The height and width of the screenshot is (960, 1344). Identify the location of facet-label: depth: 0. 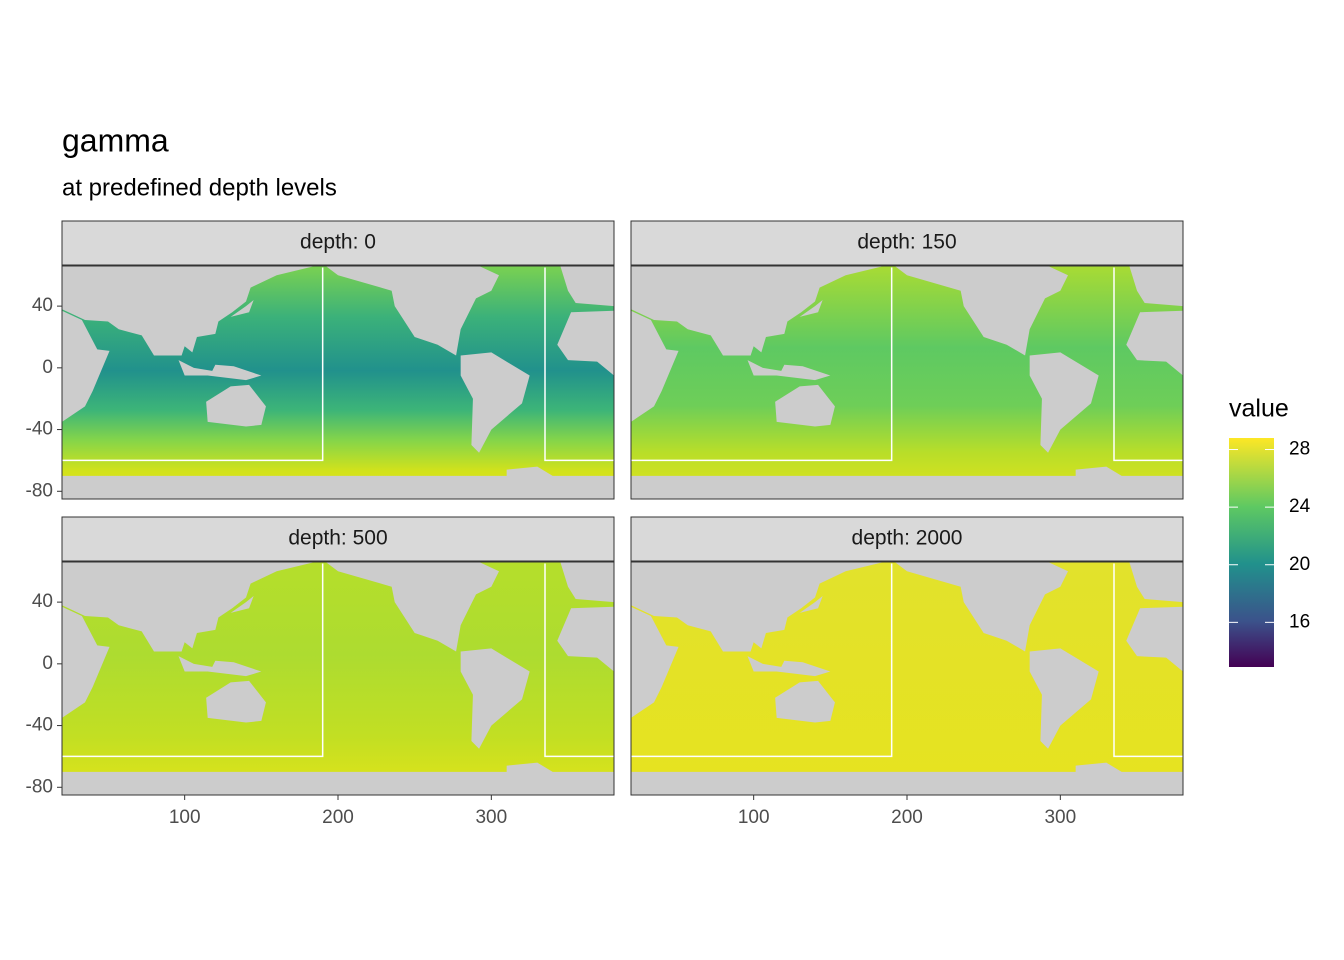
(338, 242).